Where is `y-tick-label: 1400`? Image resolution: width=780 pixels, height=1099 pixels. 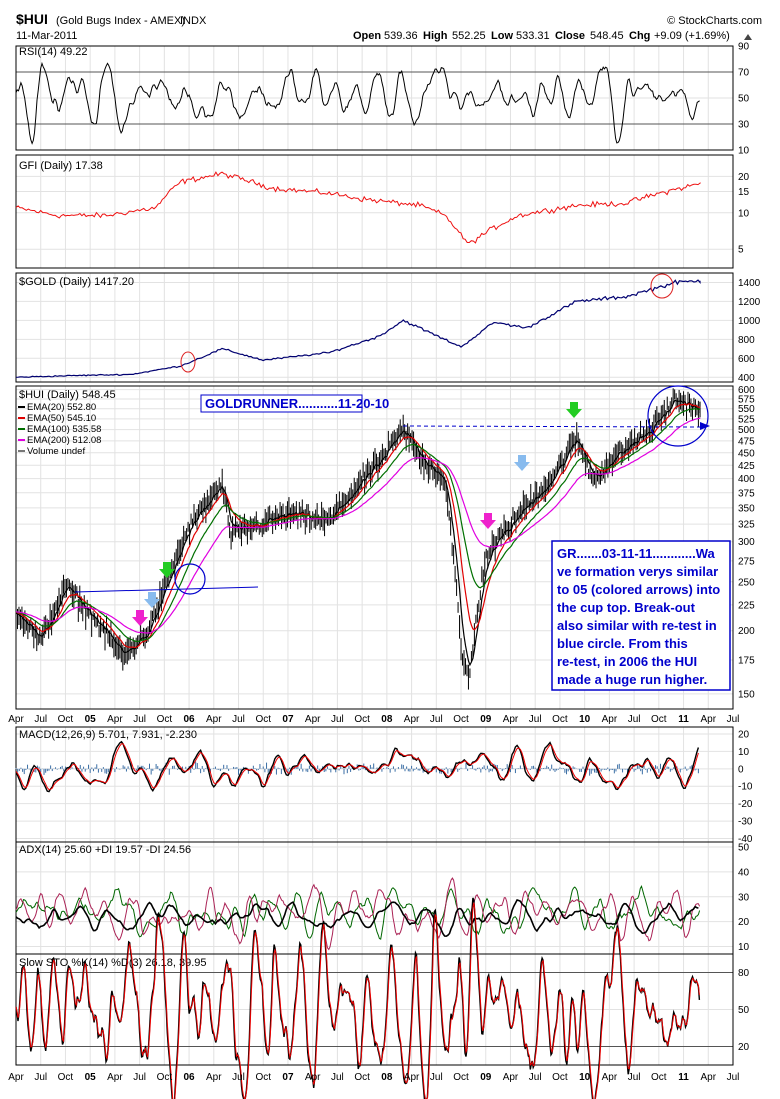 y-tick-label: 1400 is located at coordinates (749, 283).